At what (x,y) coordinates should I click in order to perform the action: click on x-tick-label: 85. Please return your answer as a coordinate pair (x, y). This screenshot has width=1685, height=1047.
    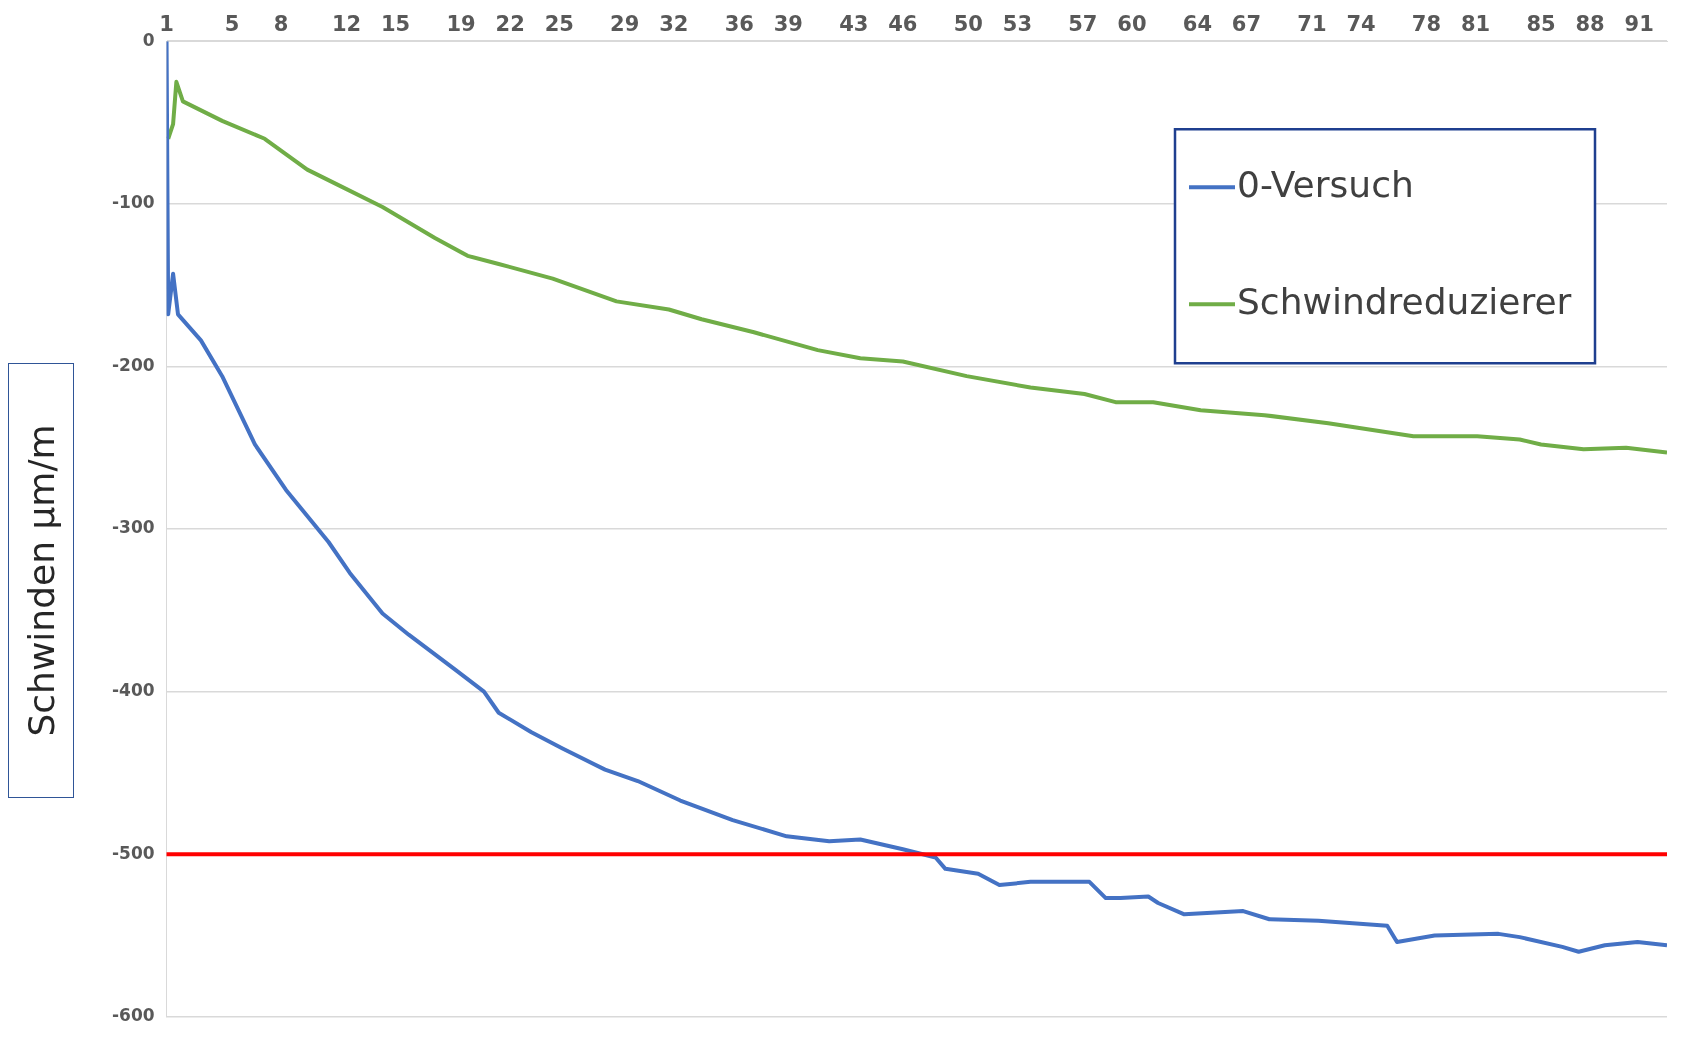
    Looking at the image, I should click on (1541, 24).